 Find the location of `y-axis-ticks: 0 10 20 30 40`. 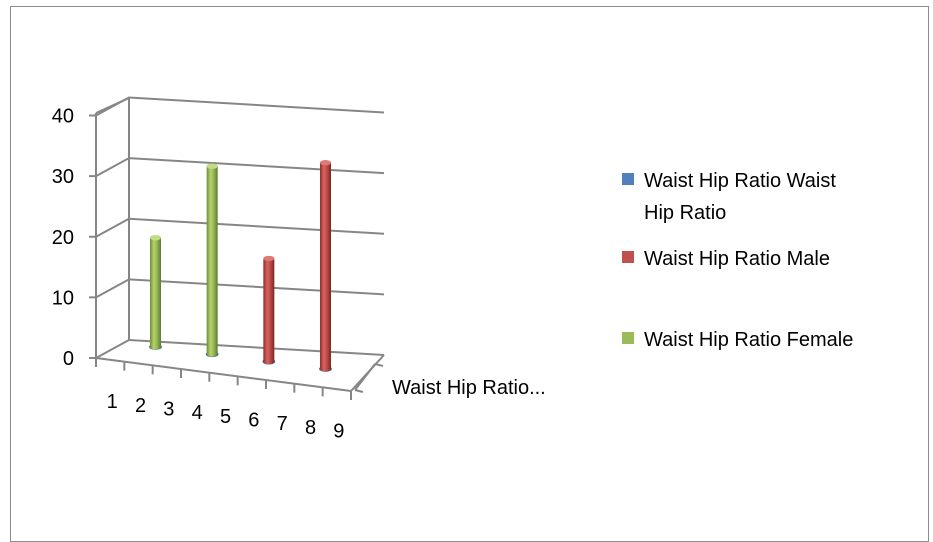

y-axis-ticks: 0 10 20 30 40 is located at coordinates (74, 238).